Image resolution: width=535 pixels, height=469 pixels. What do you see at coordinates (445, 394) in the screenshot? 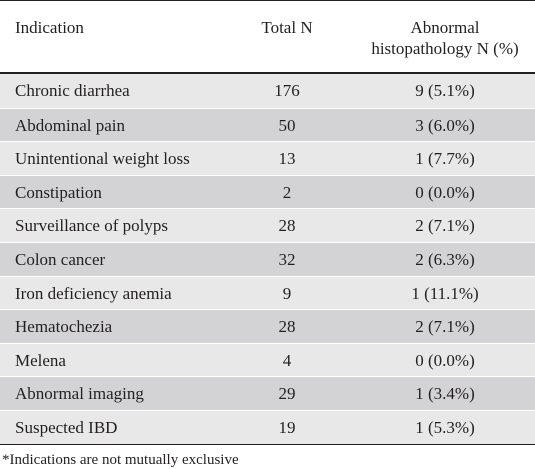
I see `cell-abnormal: 1 (3.4%)` at bounding box center [445, 394].